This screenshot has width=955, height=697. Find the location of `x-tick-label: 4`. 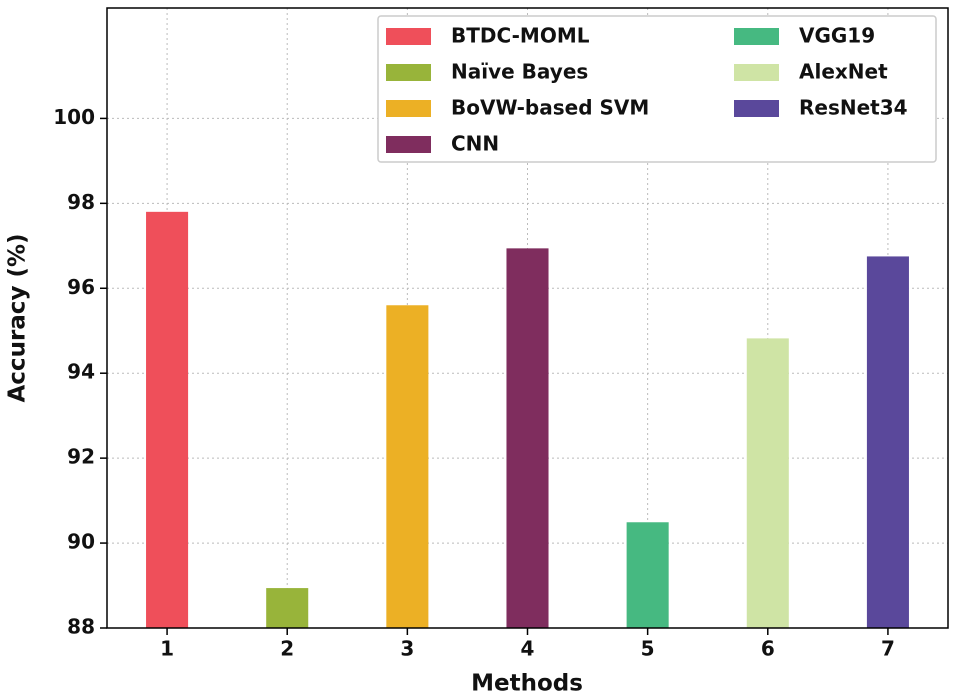

x-tick-label: 4 is located at coordinates (528, 649).